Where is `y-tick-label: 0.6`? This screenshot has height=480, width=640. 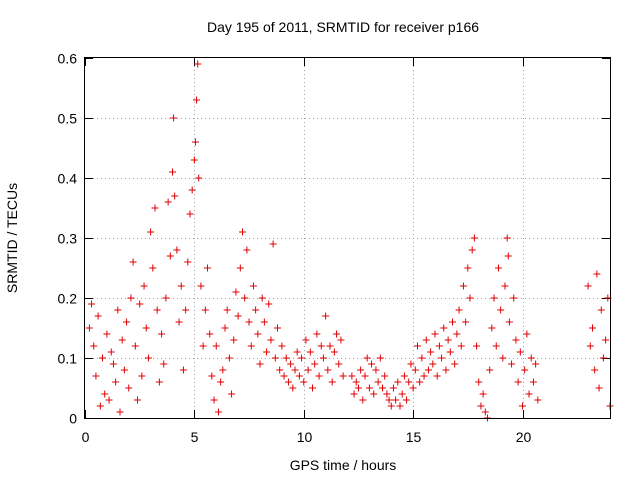 y-tick-label: 0.6 is located at coordinates (68, 59).